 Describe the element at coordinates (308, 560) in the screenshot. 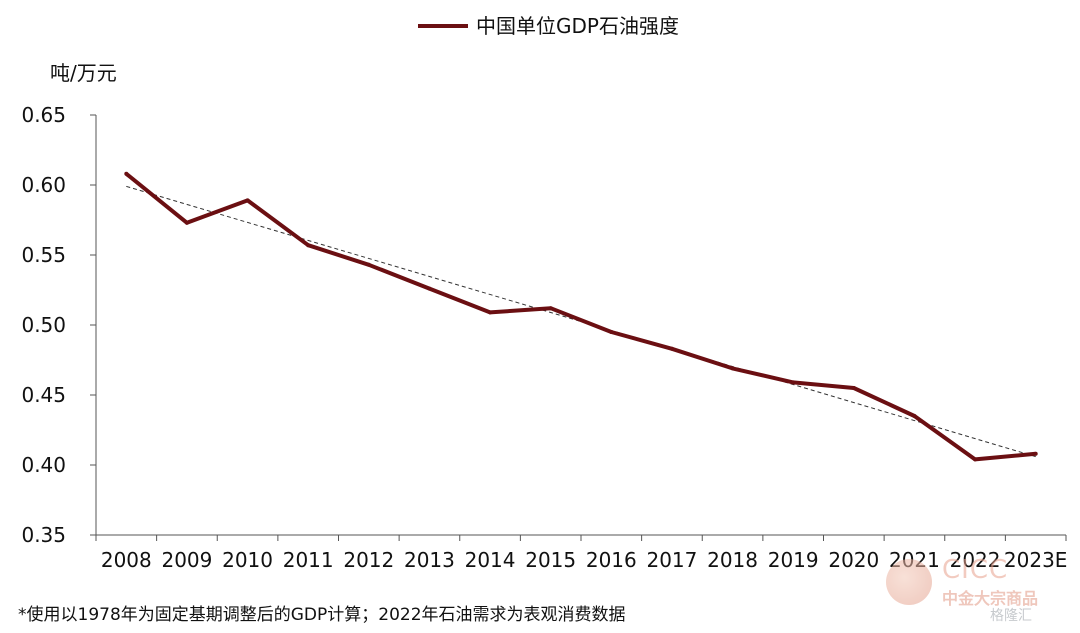

I see `x-tick-label: 2011` at that location.